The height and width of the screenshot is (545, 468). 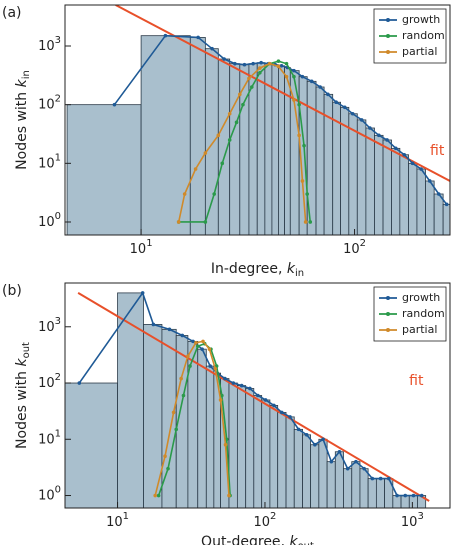 I want to click on panel-label: (b), so click(x=12, y=291).